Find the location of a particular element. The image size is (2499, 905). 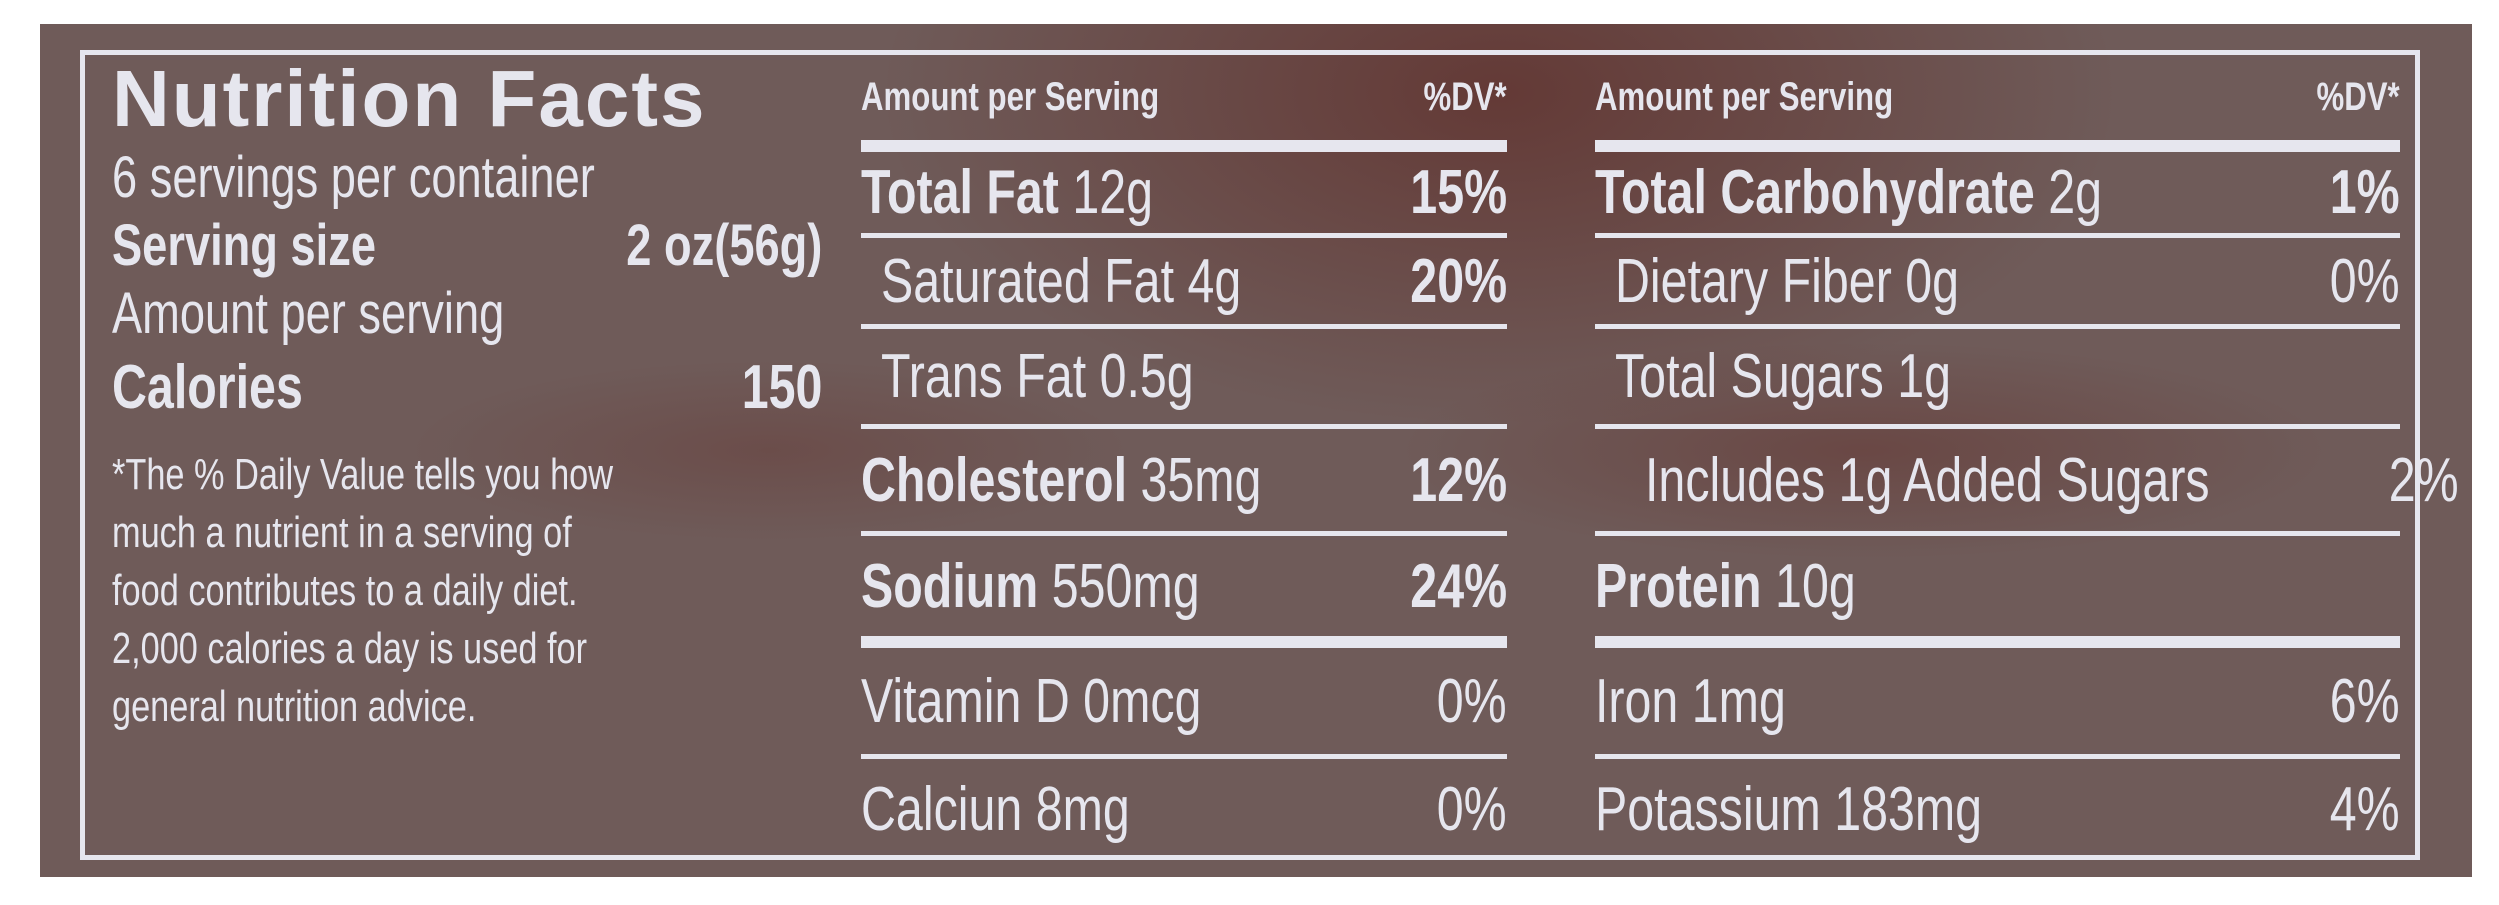

servings-per-container: 6 servings per container is located at coordinates (353, 177).